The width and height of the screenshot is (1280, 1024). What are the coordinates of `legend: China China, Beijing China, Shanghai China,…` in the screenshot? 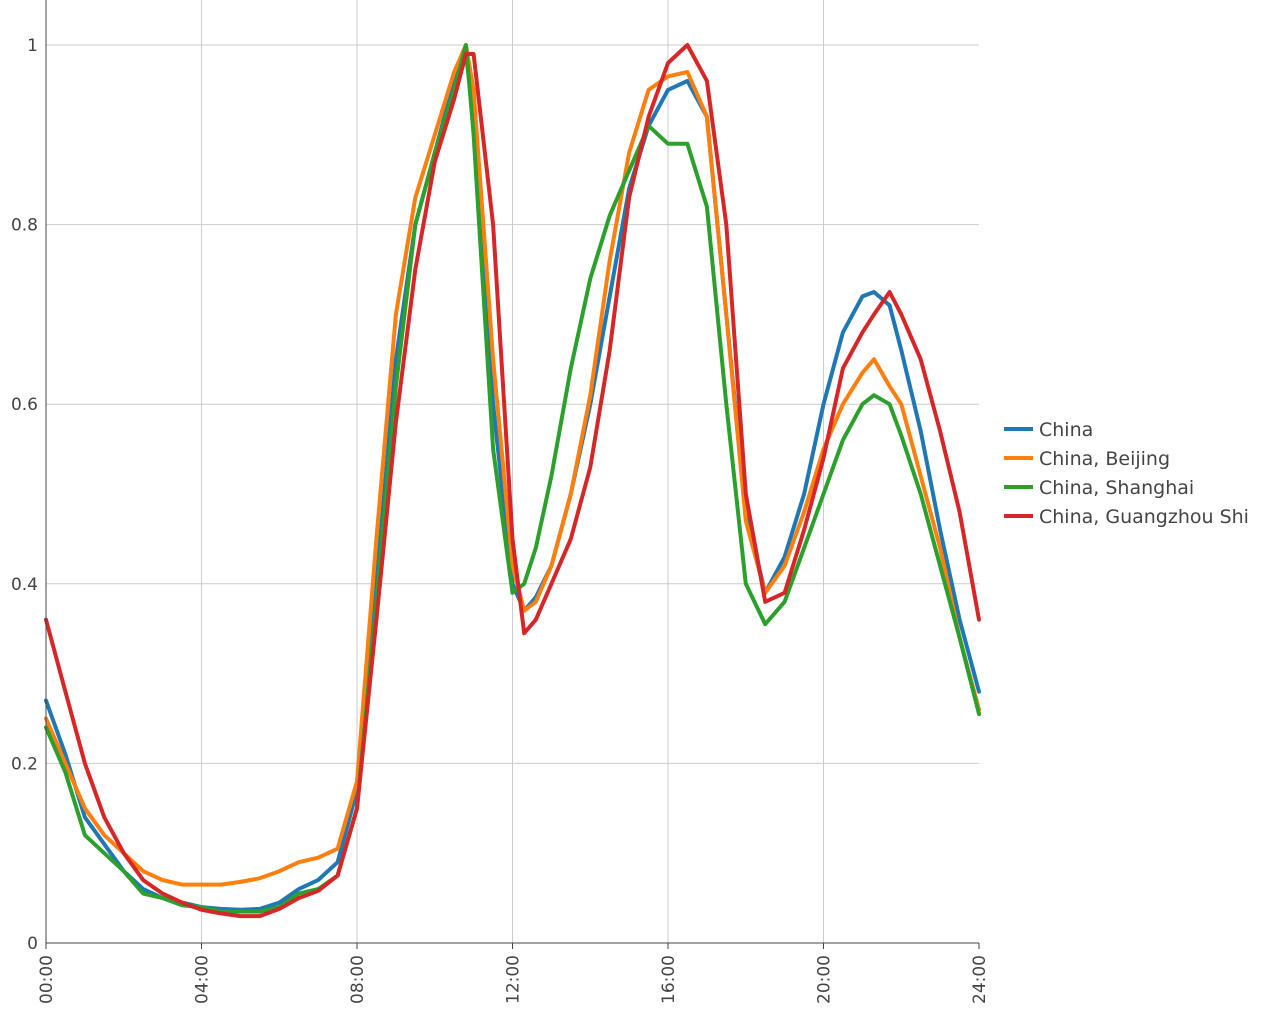 It's located at (1126, 473).